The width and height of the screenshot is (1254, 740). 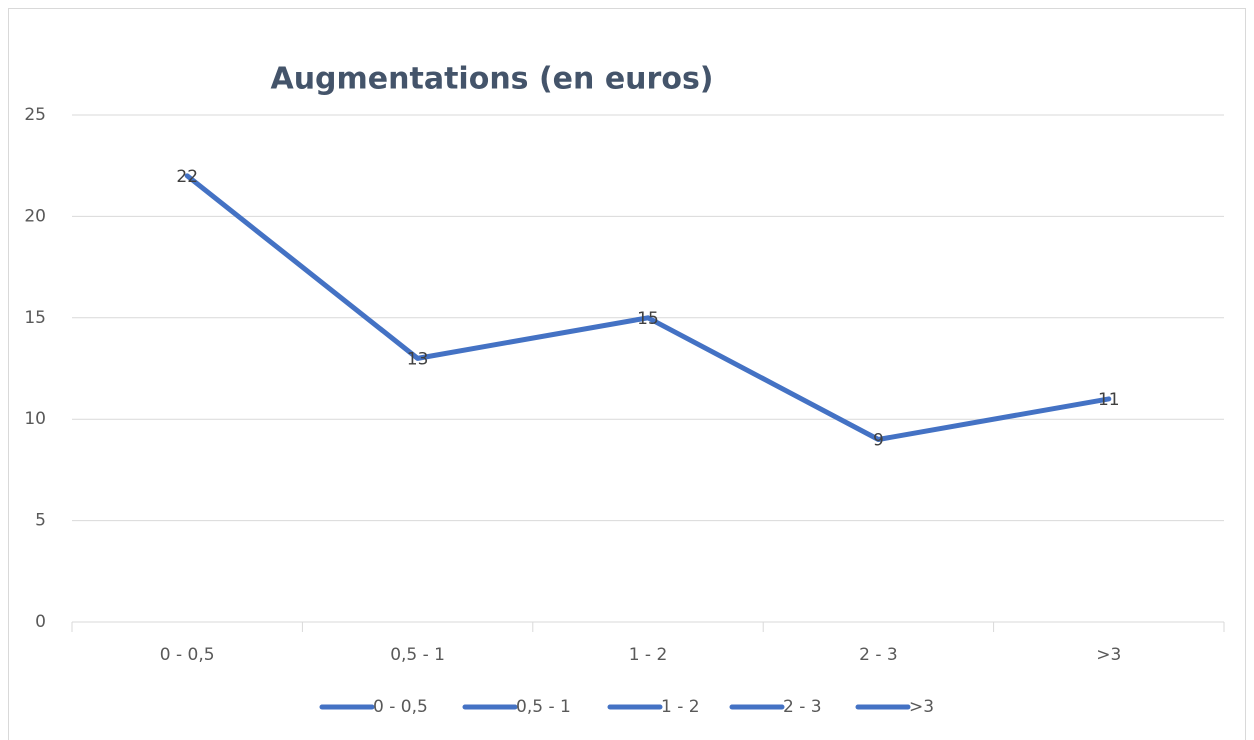 What do you see at coordinates (1109, 400) in the screenshot?
I see `data-label: 11` at bounding box center [1109, 400].